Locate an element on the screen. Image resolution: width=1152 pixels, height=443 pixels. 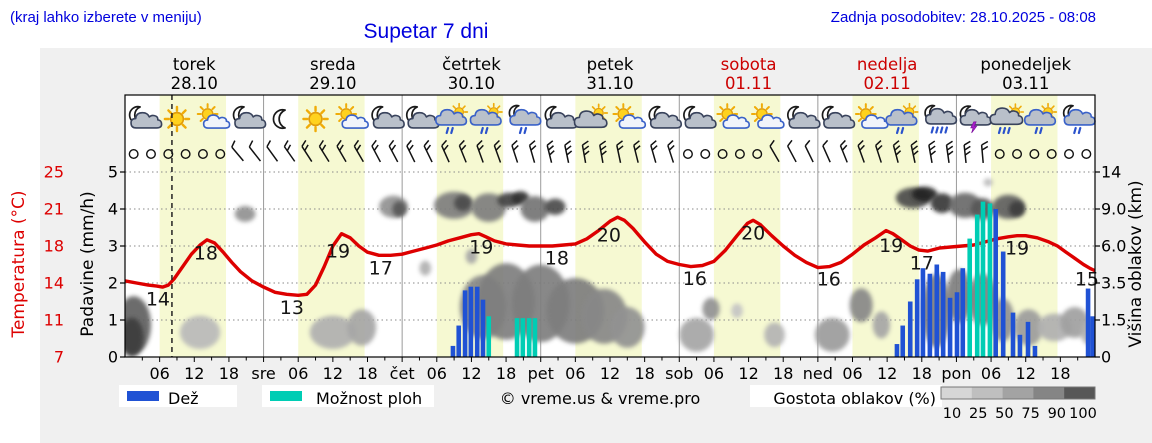
moon-cloud-rain-icon is located at coordinates (525, 119).